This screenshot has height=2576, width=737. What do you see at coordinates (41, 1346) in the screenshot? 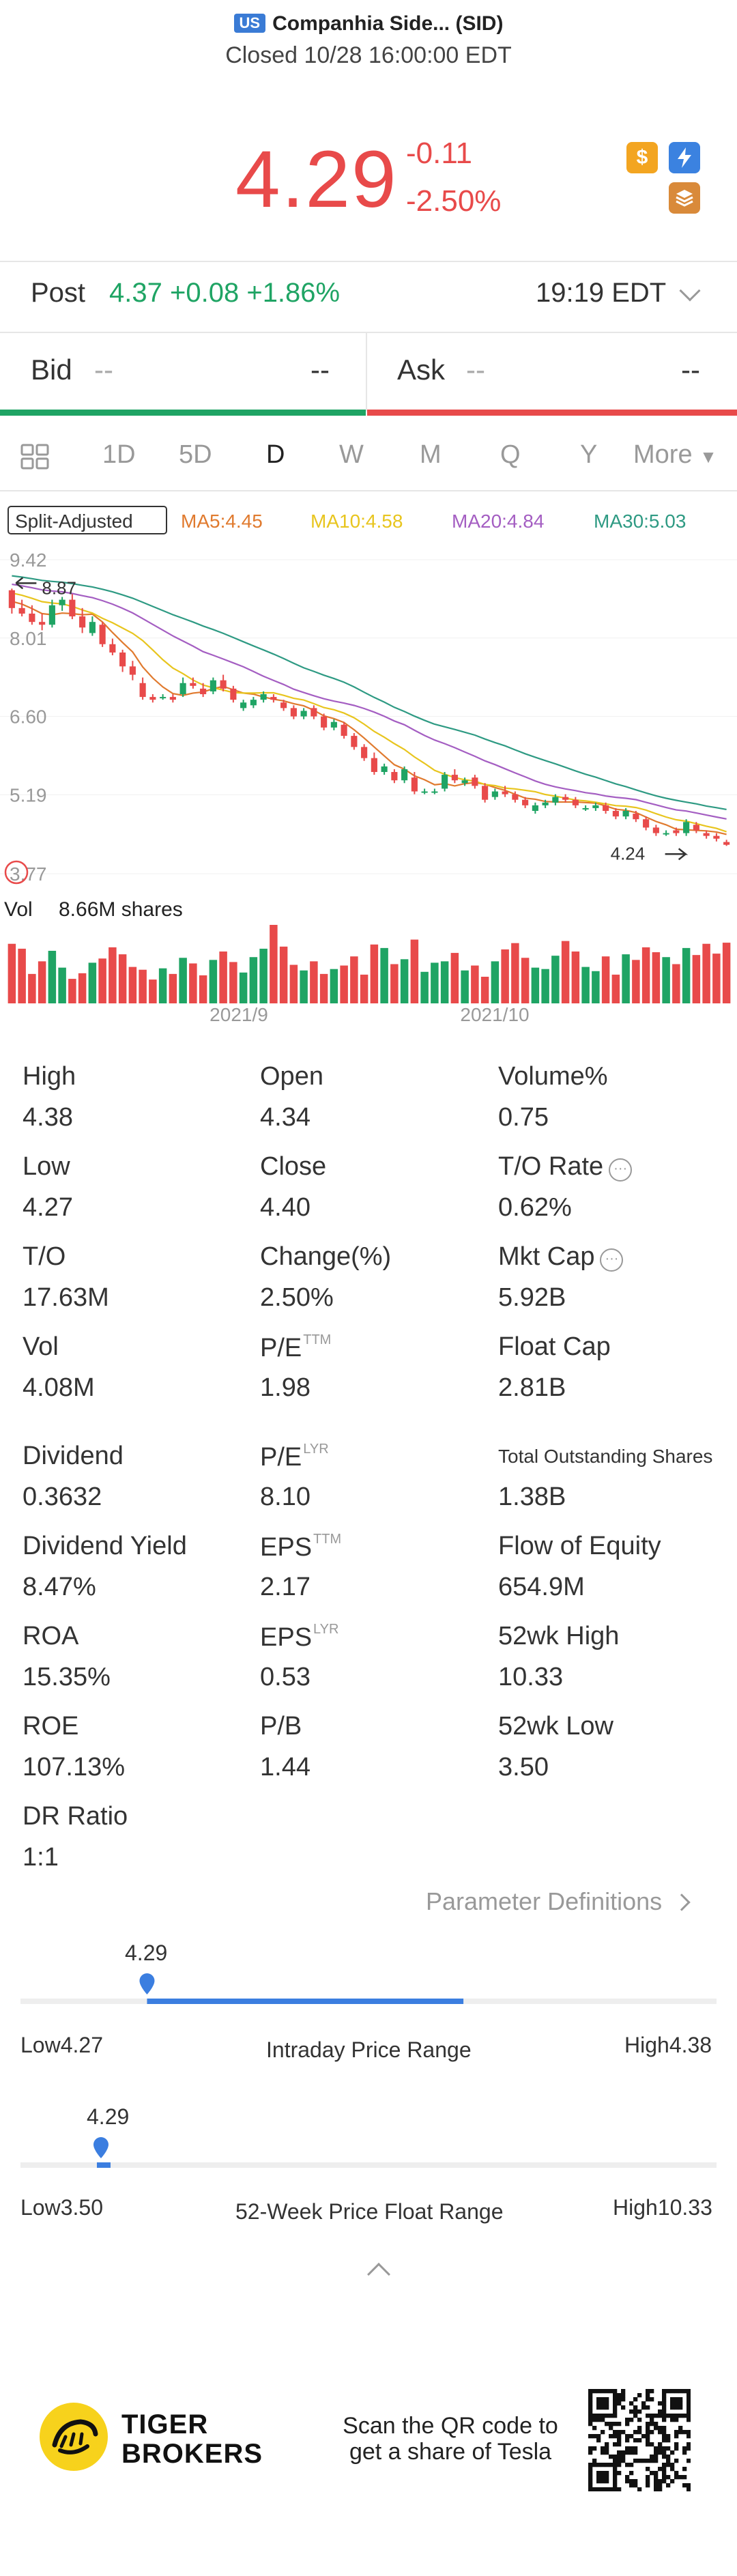
I see `stat-vol-label: Vol` at bounding box center [41, 1346].